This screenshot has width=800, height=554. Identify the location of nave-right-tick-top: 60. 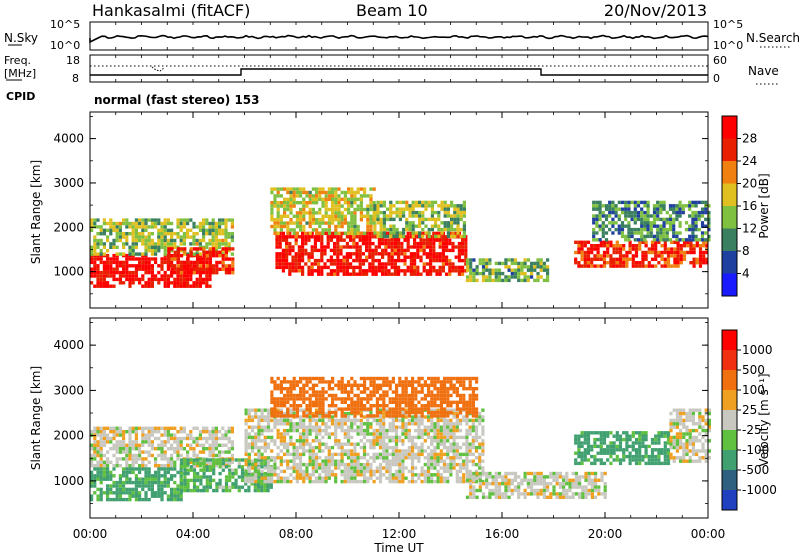
(720, 60).